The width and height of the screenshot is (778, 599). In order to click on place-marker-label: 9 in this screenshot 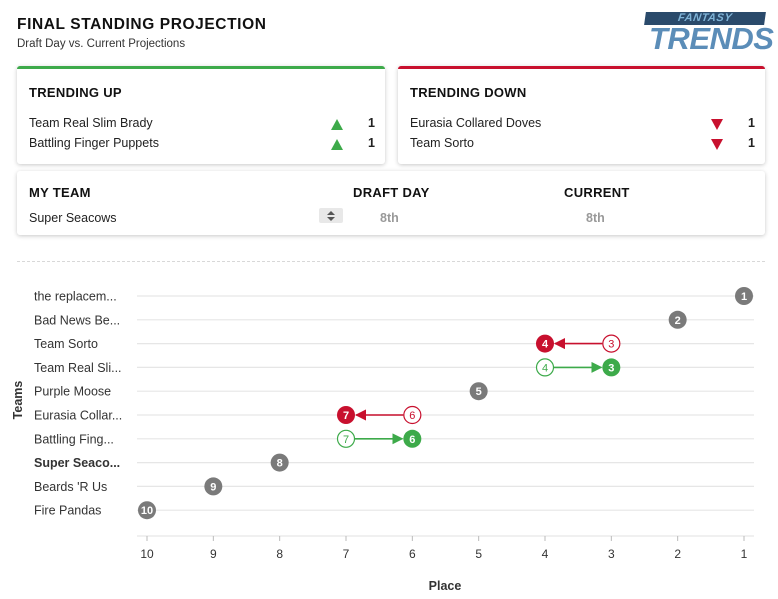, I will do `click(213, 487)`.